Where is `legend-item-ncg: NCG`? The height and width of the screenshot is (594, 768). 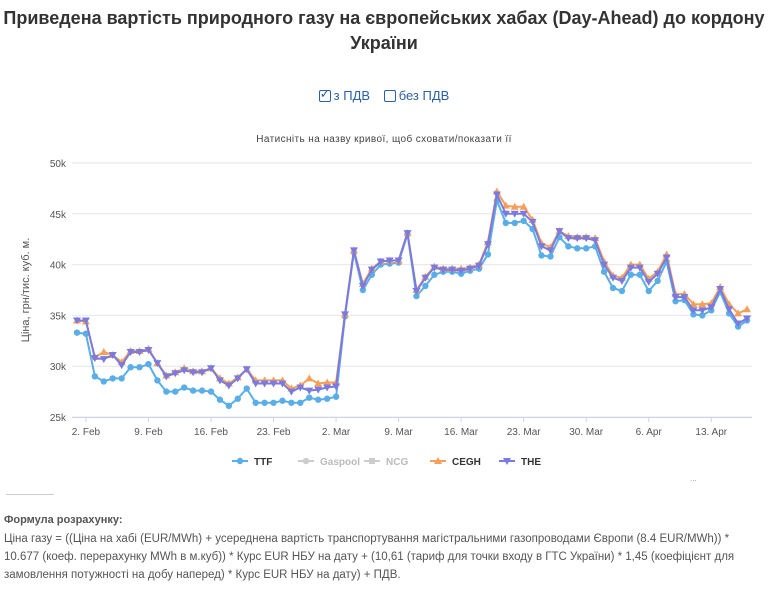
legend-item-ncg: NCG is located at coordinates (397, 462).